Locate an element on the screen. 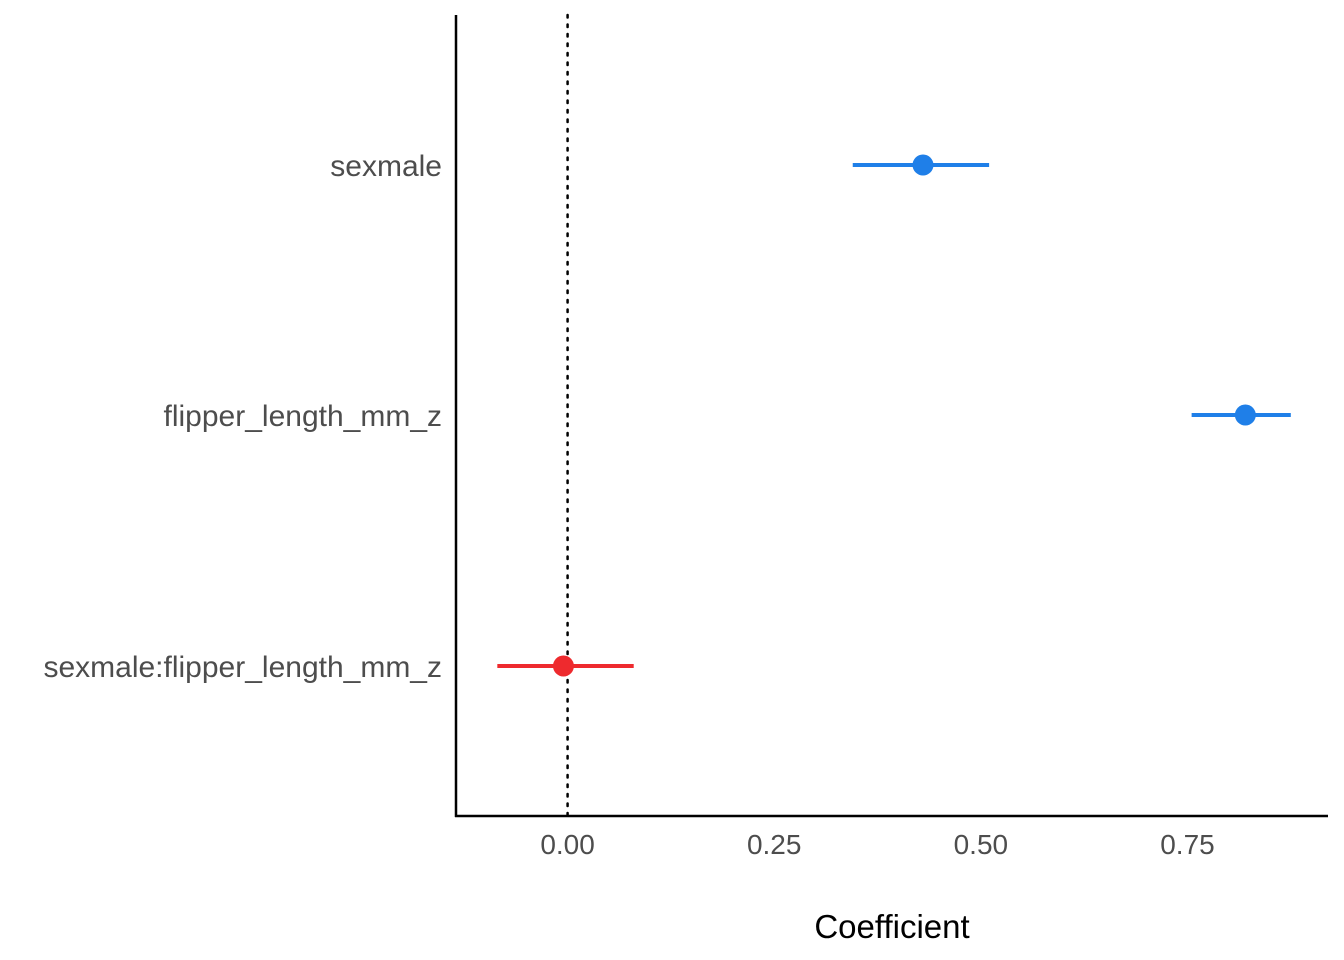 The image size is (1344, 960). x-tick-label: 0.25 is located at coordinates (774, 844).